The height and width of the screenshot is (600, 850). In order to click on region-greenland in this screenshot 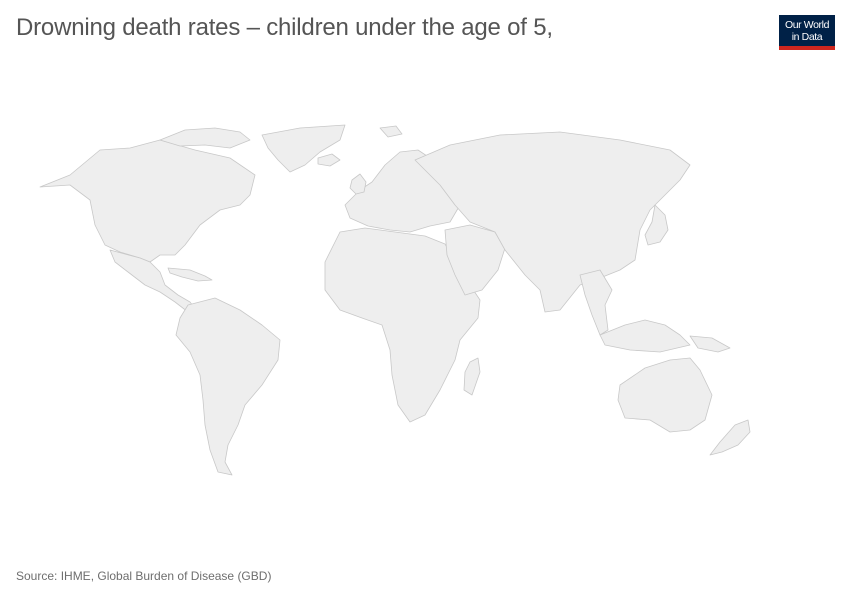, I will do `click(303, 148)`.